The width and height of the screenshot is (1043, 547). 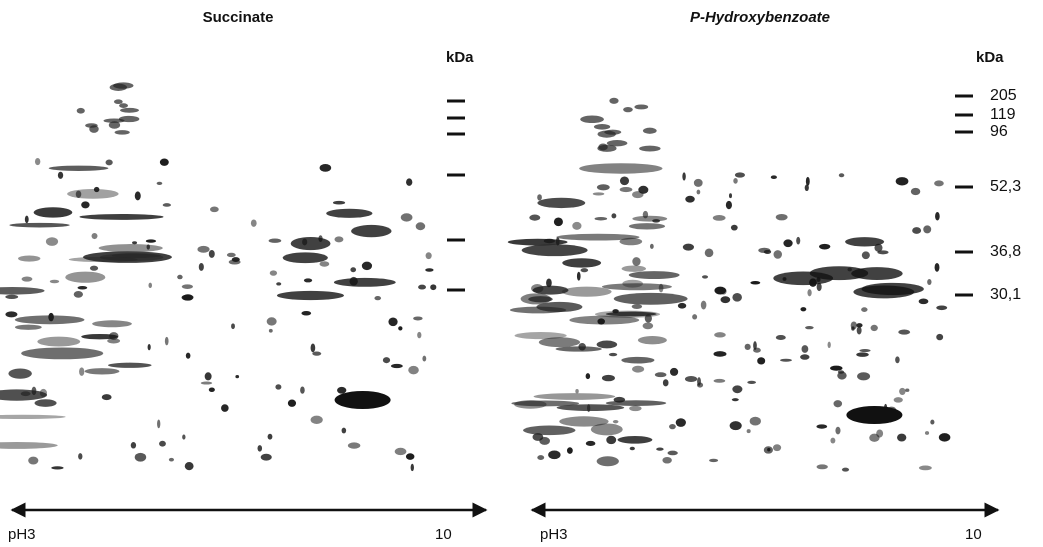 What do you see at coordinates (999, 131) in the screenshot?
I see `marker-label: 96` at bounding box center [999, 131].